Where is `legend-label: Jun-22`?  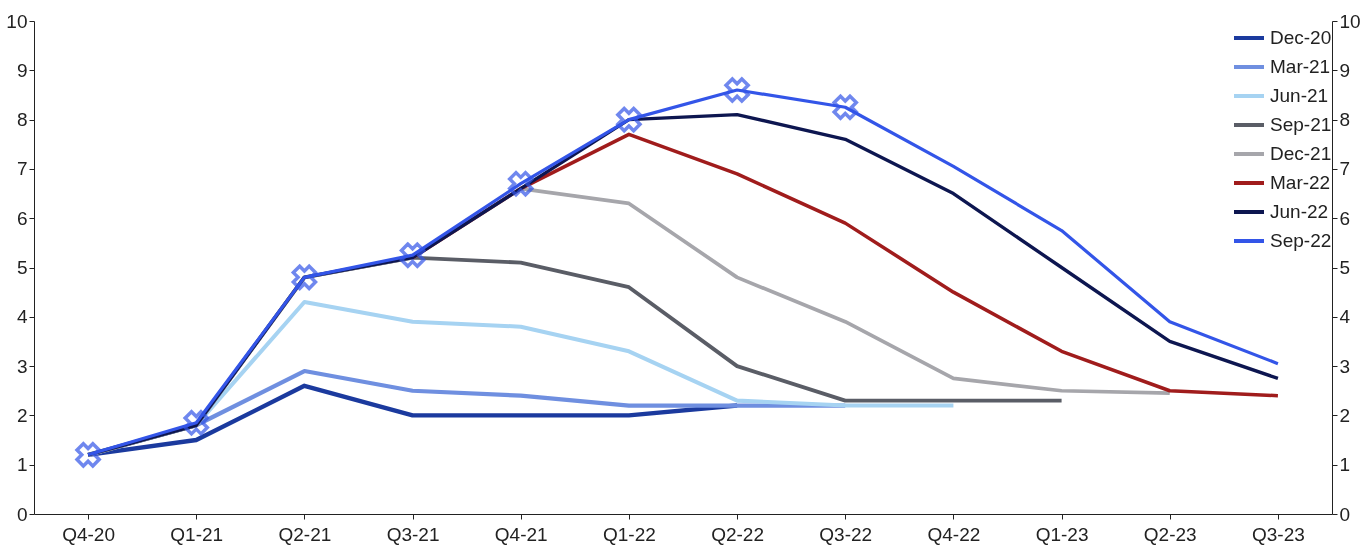
legend-label: Jun-22 is located at coordinates (1299, 211).